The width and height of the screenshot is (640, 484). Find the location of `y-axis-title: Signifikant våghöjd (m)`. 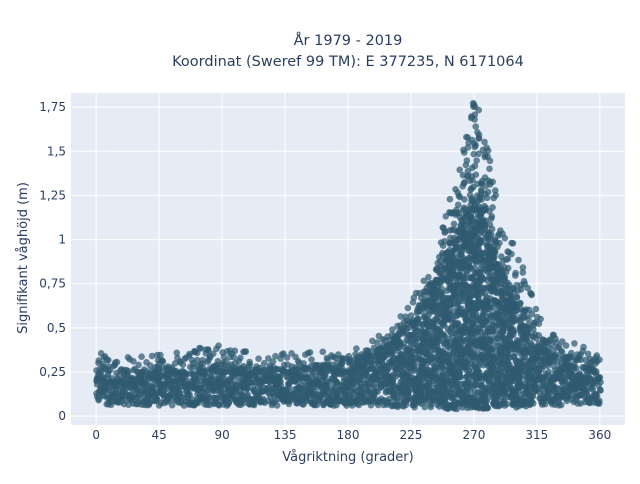

y-axis-title: Signifikant våghöjd (m) is located at coordinates (23, 258).